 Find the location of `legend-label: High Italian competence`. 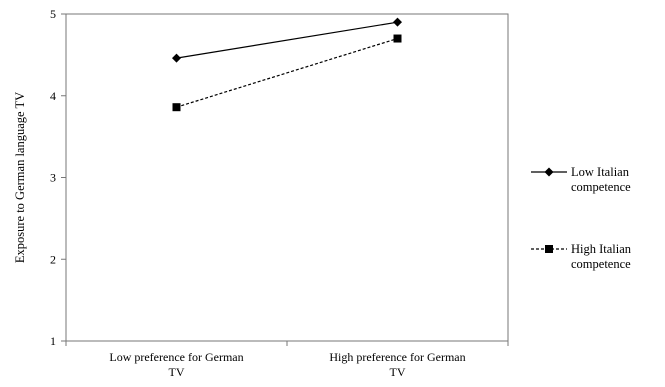

legend-label: High Italian competence is located at coordinates (601, 256).